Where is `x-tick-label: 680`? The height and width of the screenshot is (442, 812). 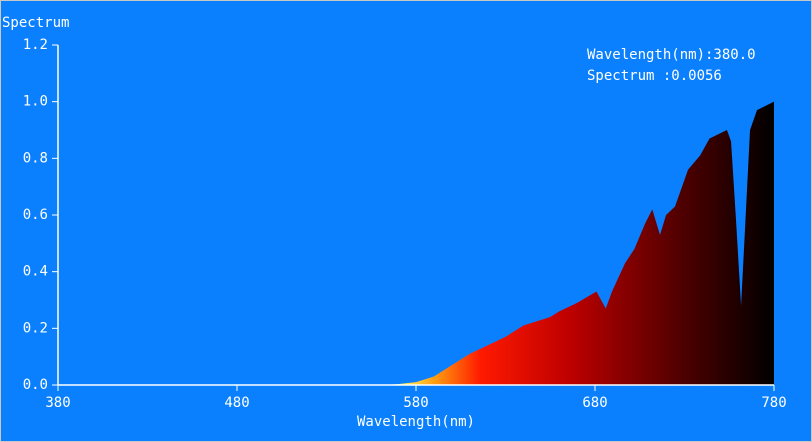 x-tick-label: 680 is located at coordinates (594, 403).